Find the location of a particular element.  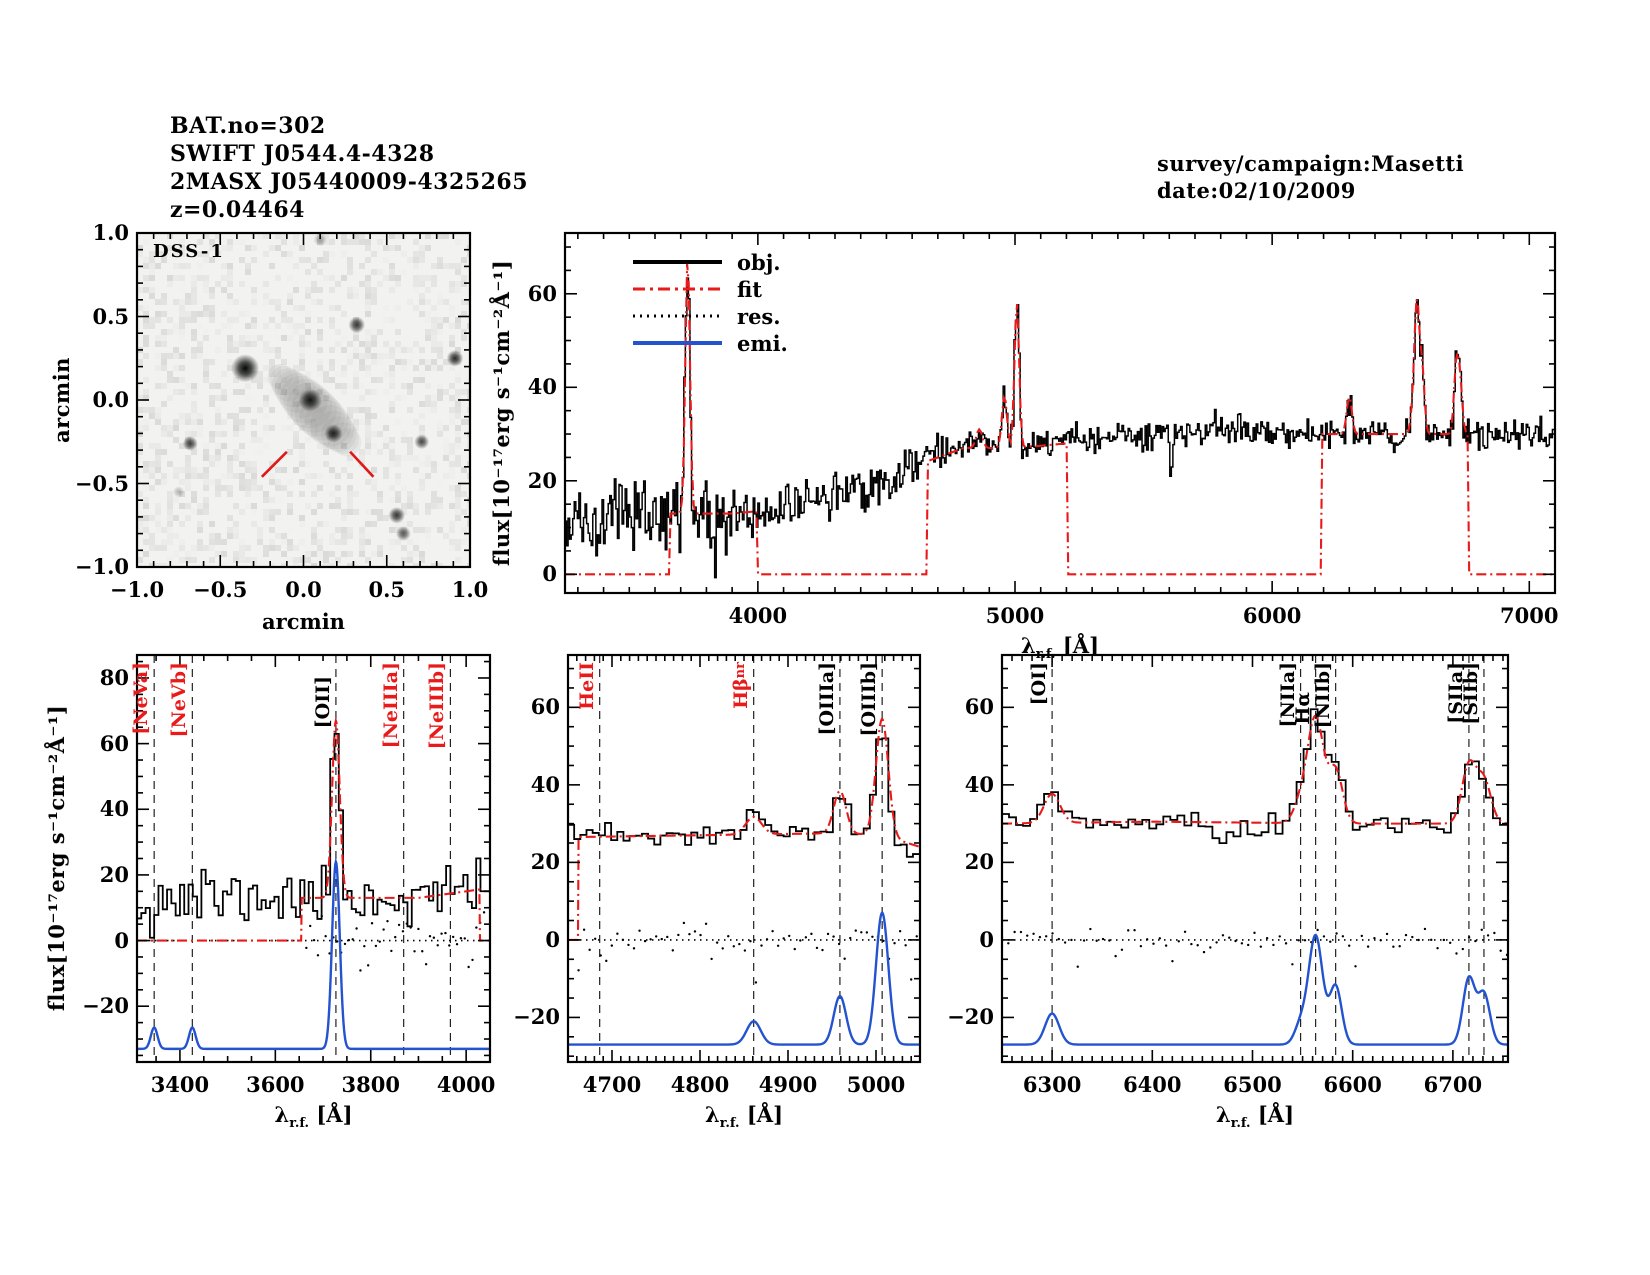

emission-line-label: [NIIb] is located at coordinates (1322, 695).